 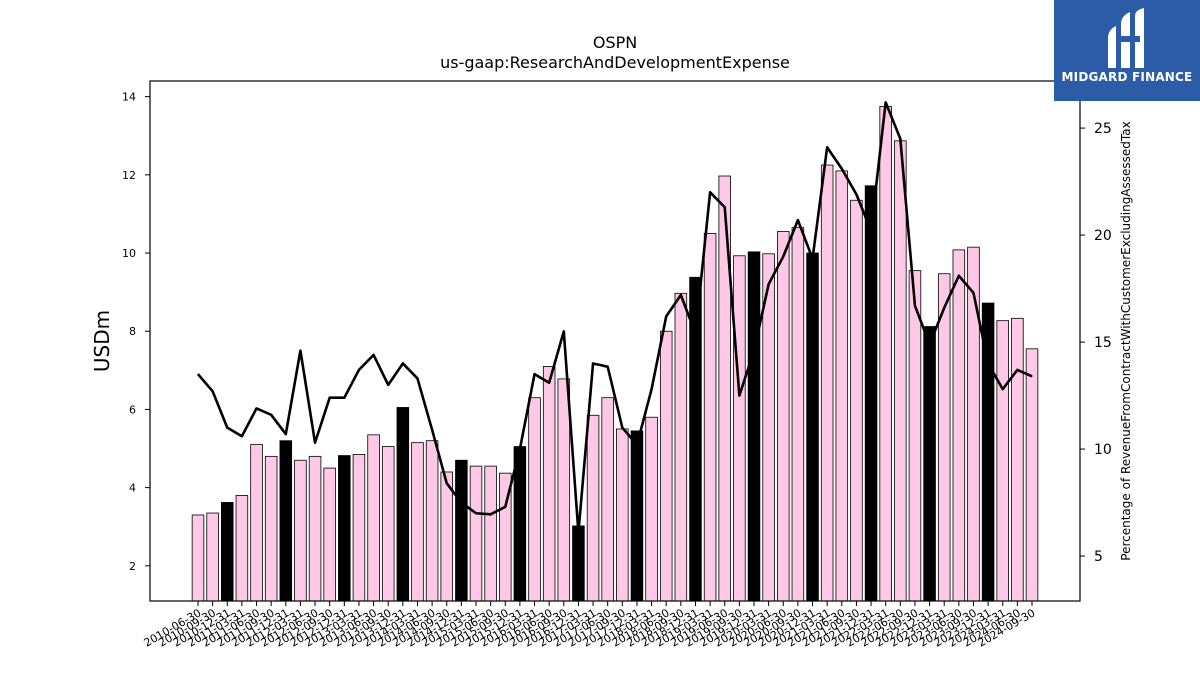 What do you see at coordinates (1126, 38) in the screenshot?
I see `logo-mark-icon` at bounding box center [1126, 38].